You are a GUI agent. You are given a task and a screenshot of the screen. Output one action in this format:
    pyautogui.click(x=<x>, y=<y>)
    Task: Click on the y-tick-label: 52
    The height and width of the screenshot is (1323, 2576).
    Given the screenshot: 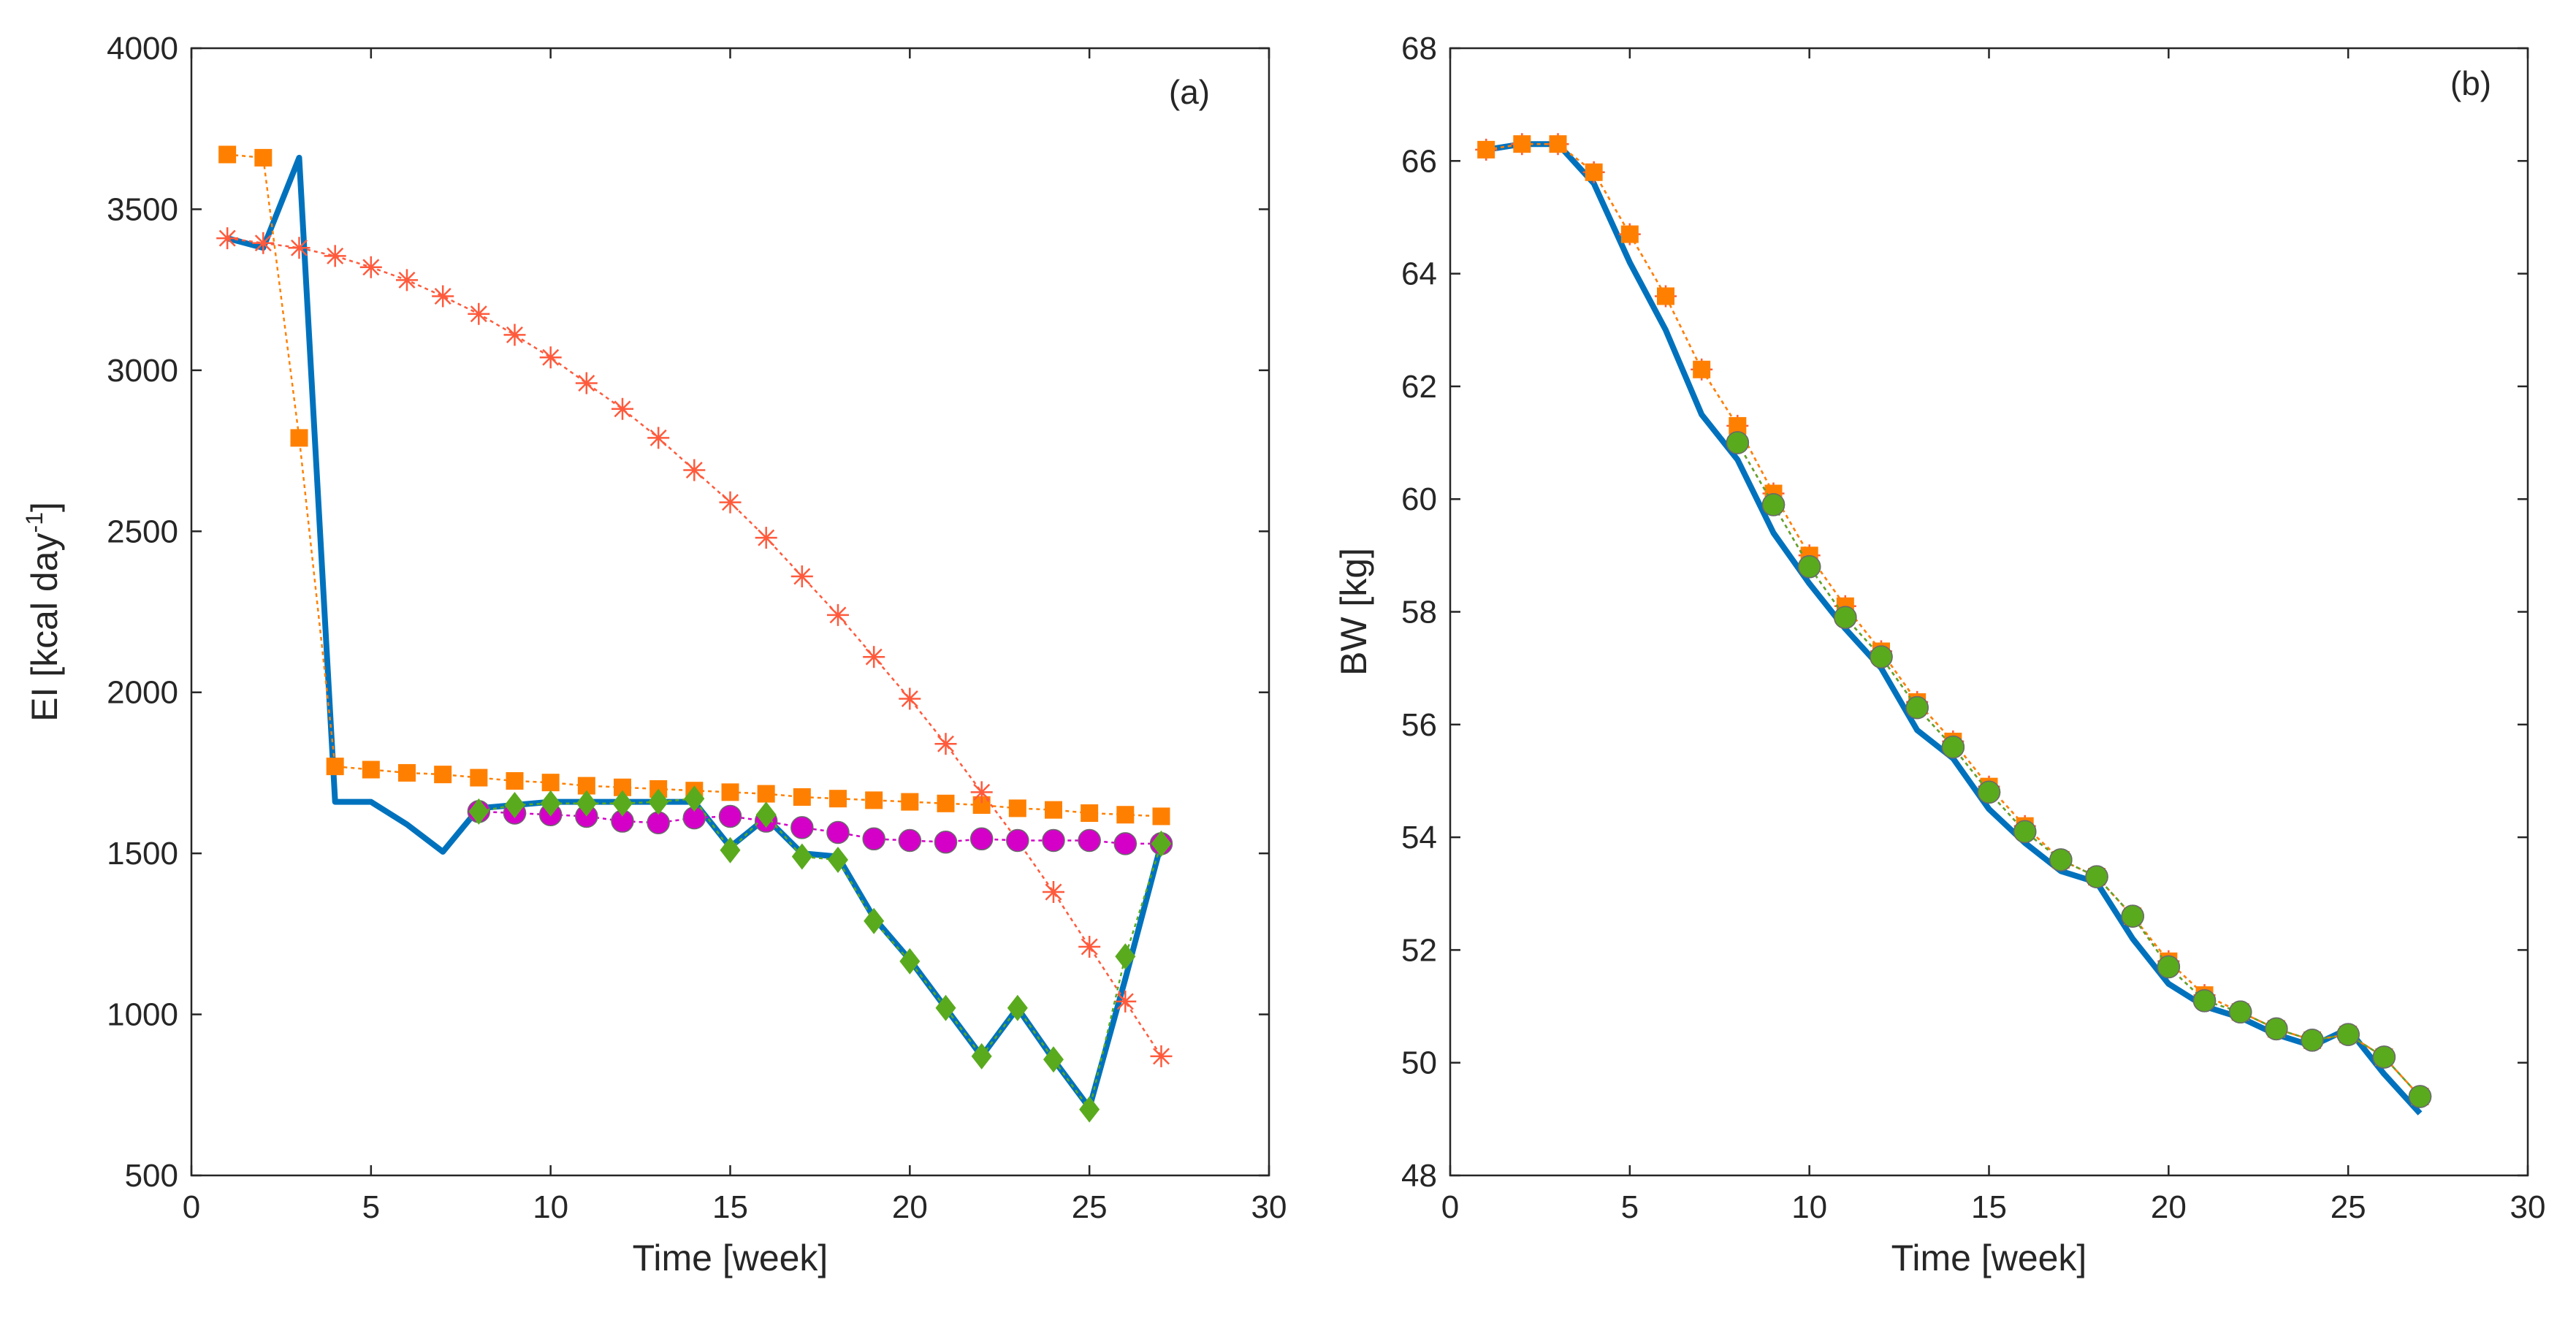 What is the action you would take?
    pyautogui.click(x=1419, y=950)
    